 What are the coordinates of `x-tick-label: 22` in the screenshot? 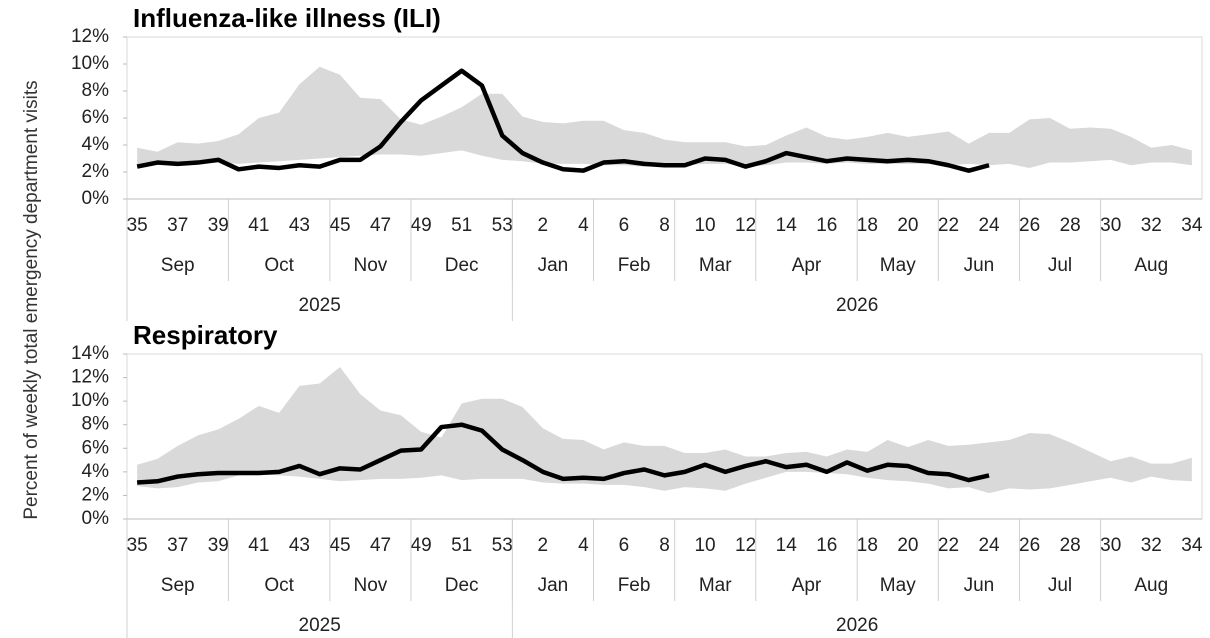 It's located at (948, 545).